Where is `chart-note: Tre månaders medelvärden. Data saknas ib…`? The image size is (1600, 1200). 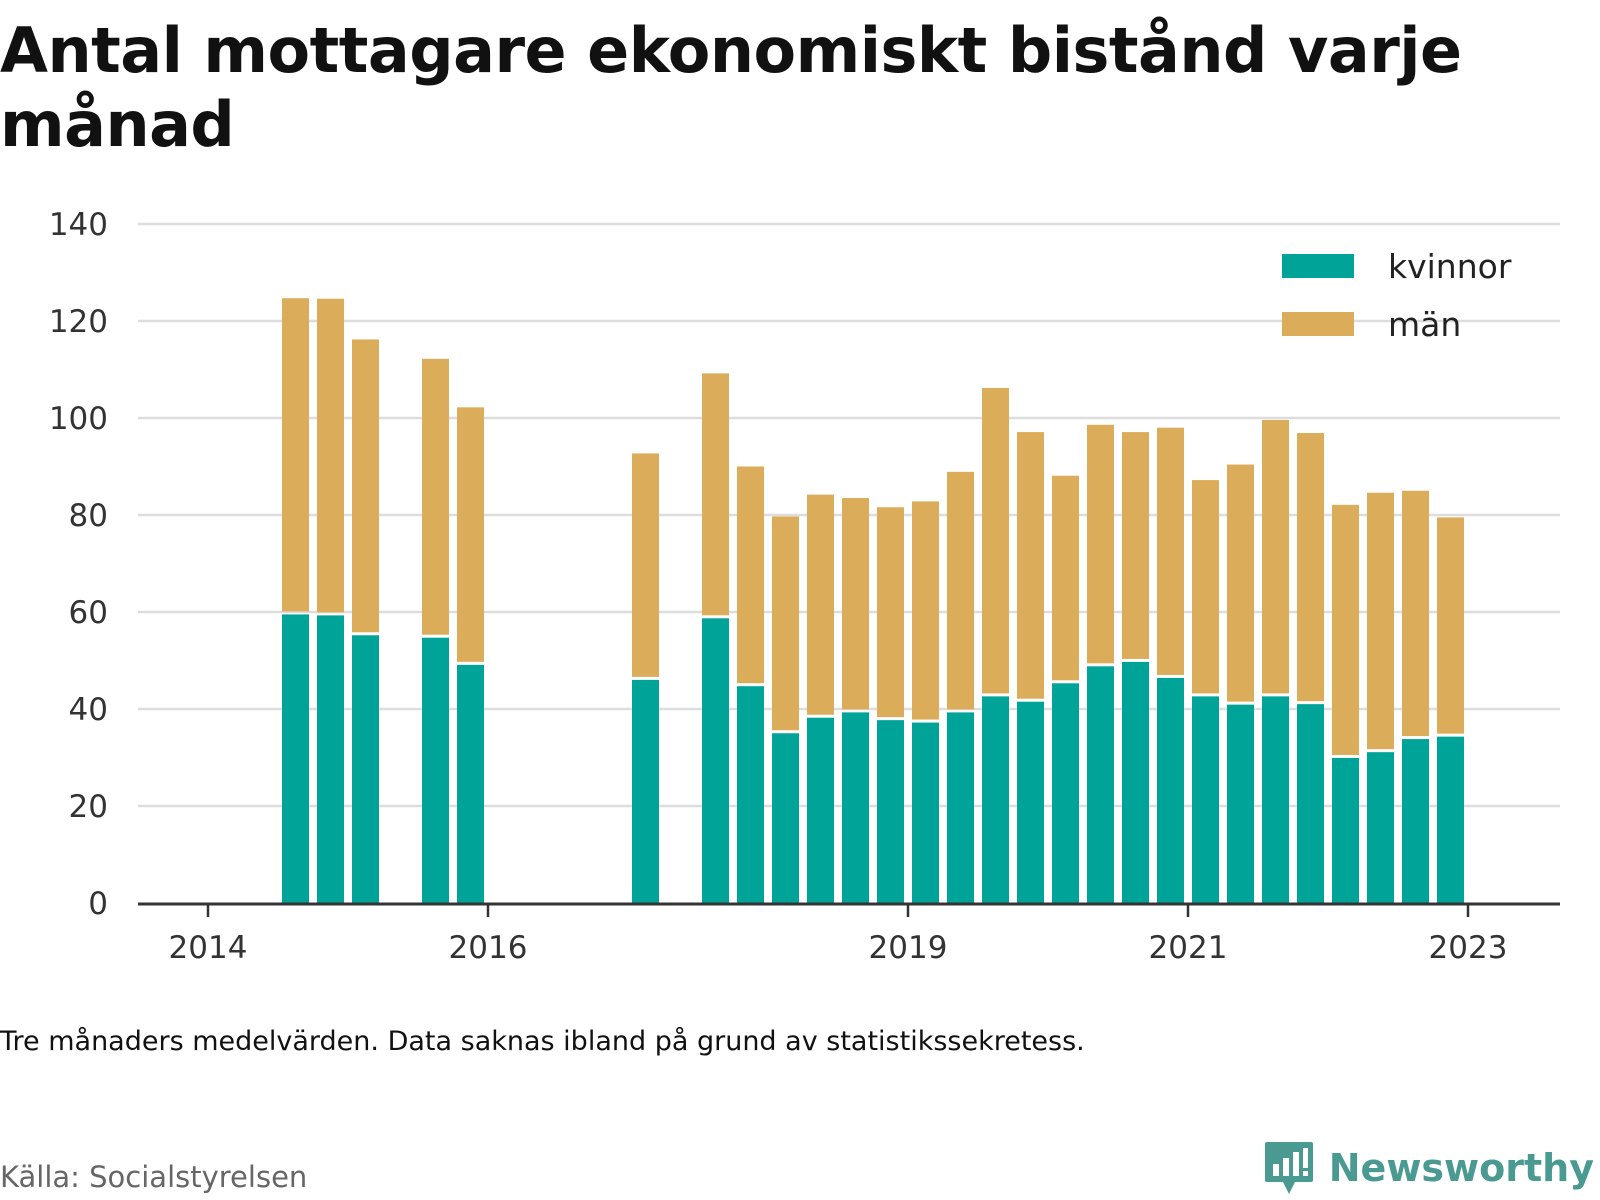
chart-note: Tre månaders medelvärden. Data saknas ib… is located at coordinates (542, 1041).